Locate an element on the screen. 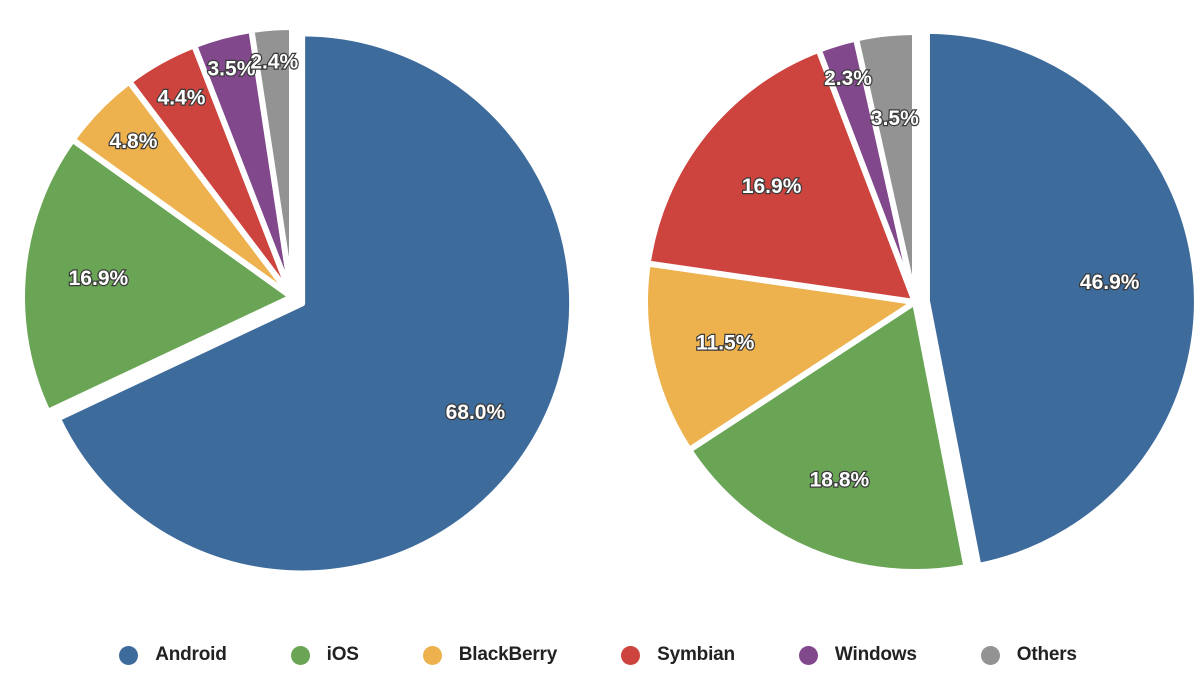 This screenshot has width=1200, height=675. legend-item-blackberry: BlackBerry is located at coordinates (490, 655).